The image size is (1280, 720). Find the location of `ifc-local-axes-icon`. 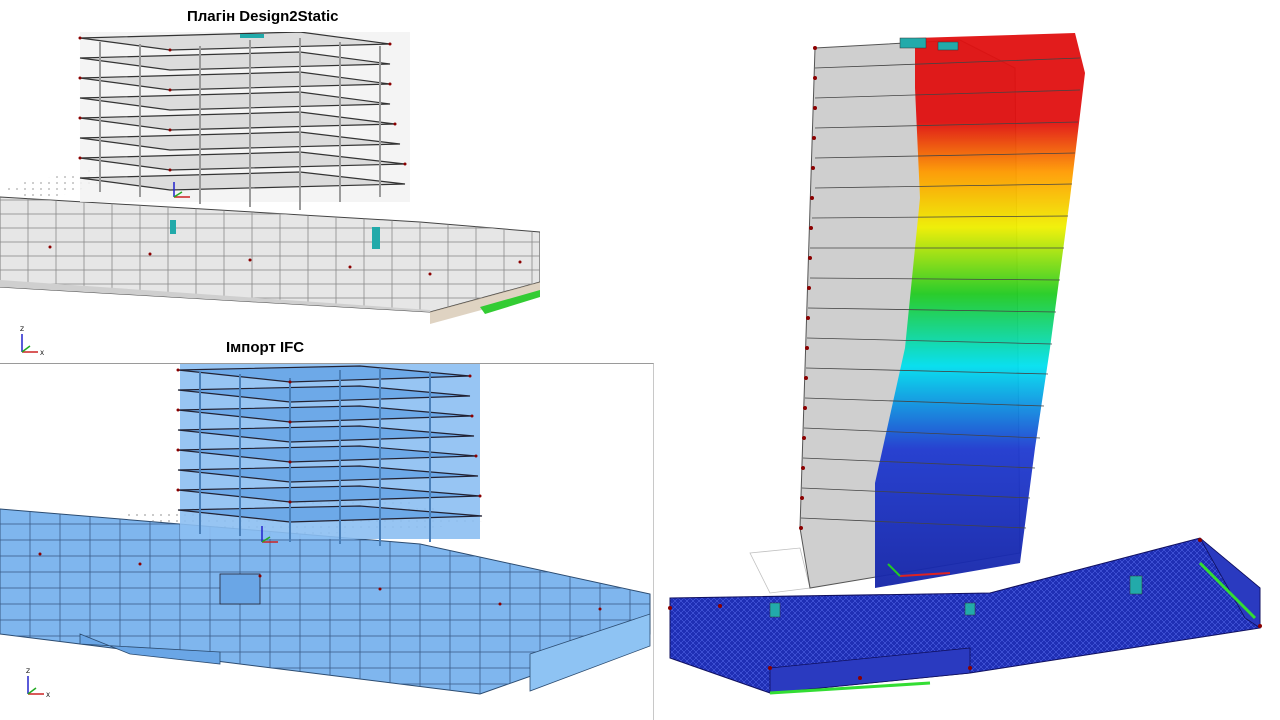

ifc-local-axes-icon is located at coordinates (269, 534).